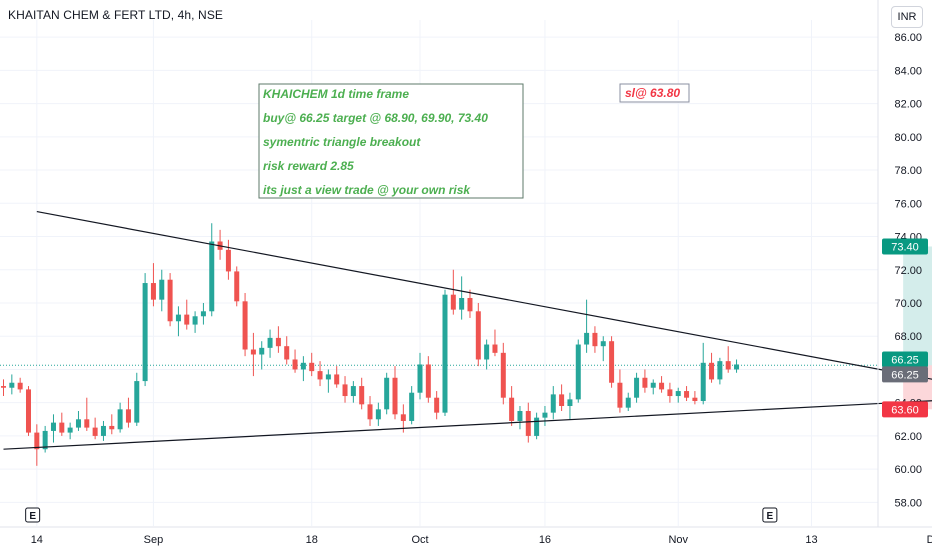  I want to click on trendline-lower, so click(467, 421).